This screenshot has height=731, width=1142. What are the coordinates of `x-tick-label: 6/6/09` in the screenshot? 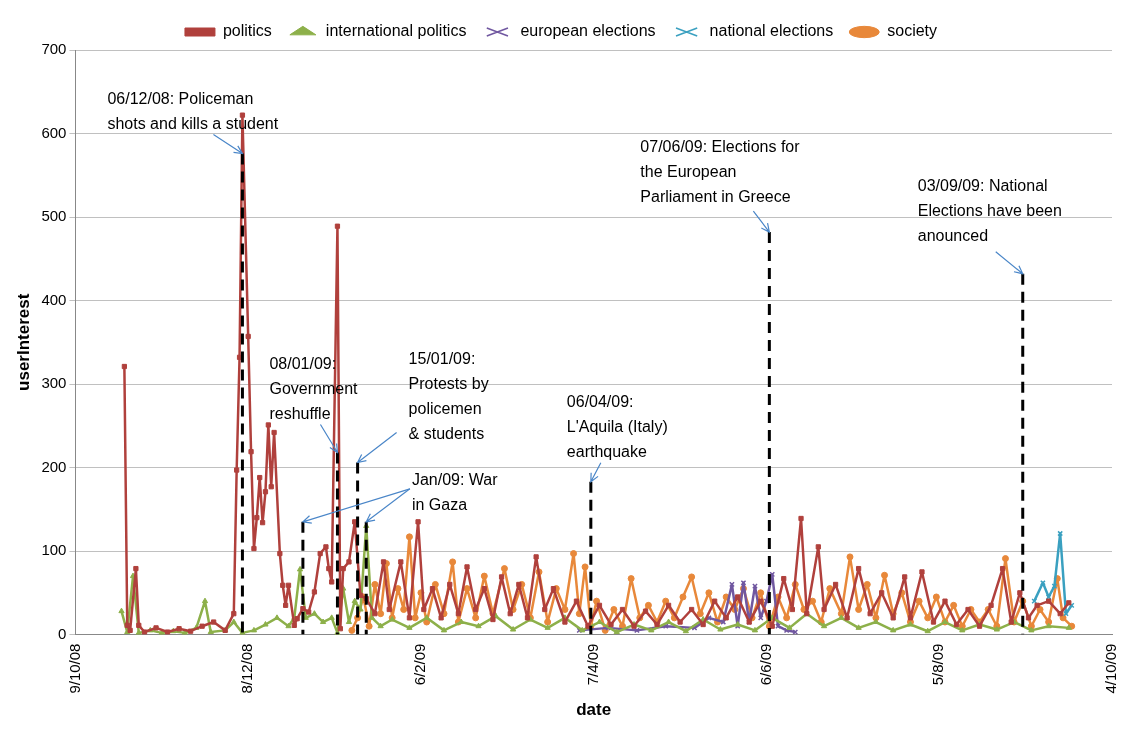 It's located at (765, 664).